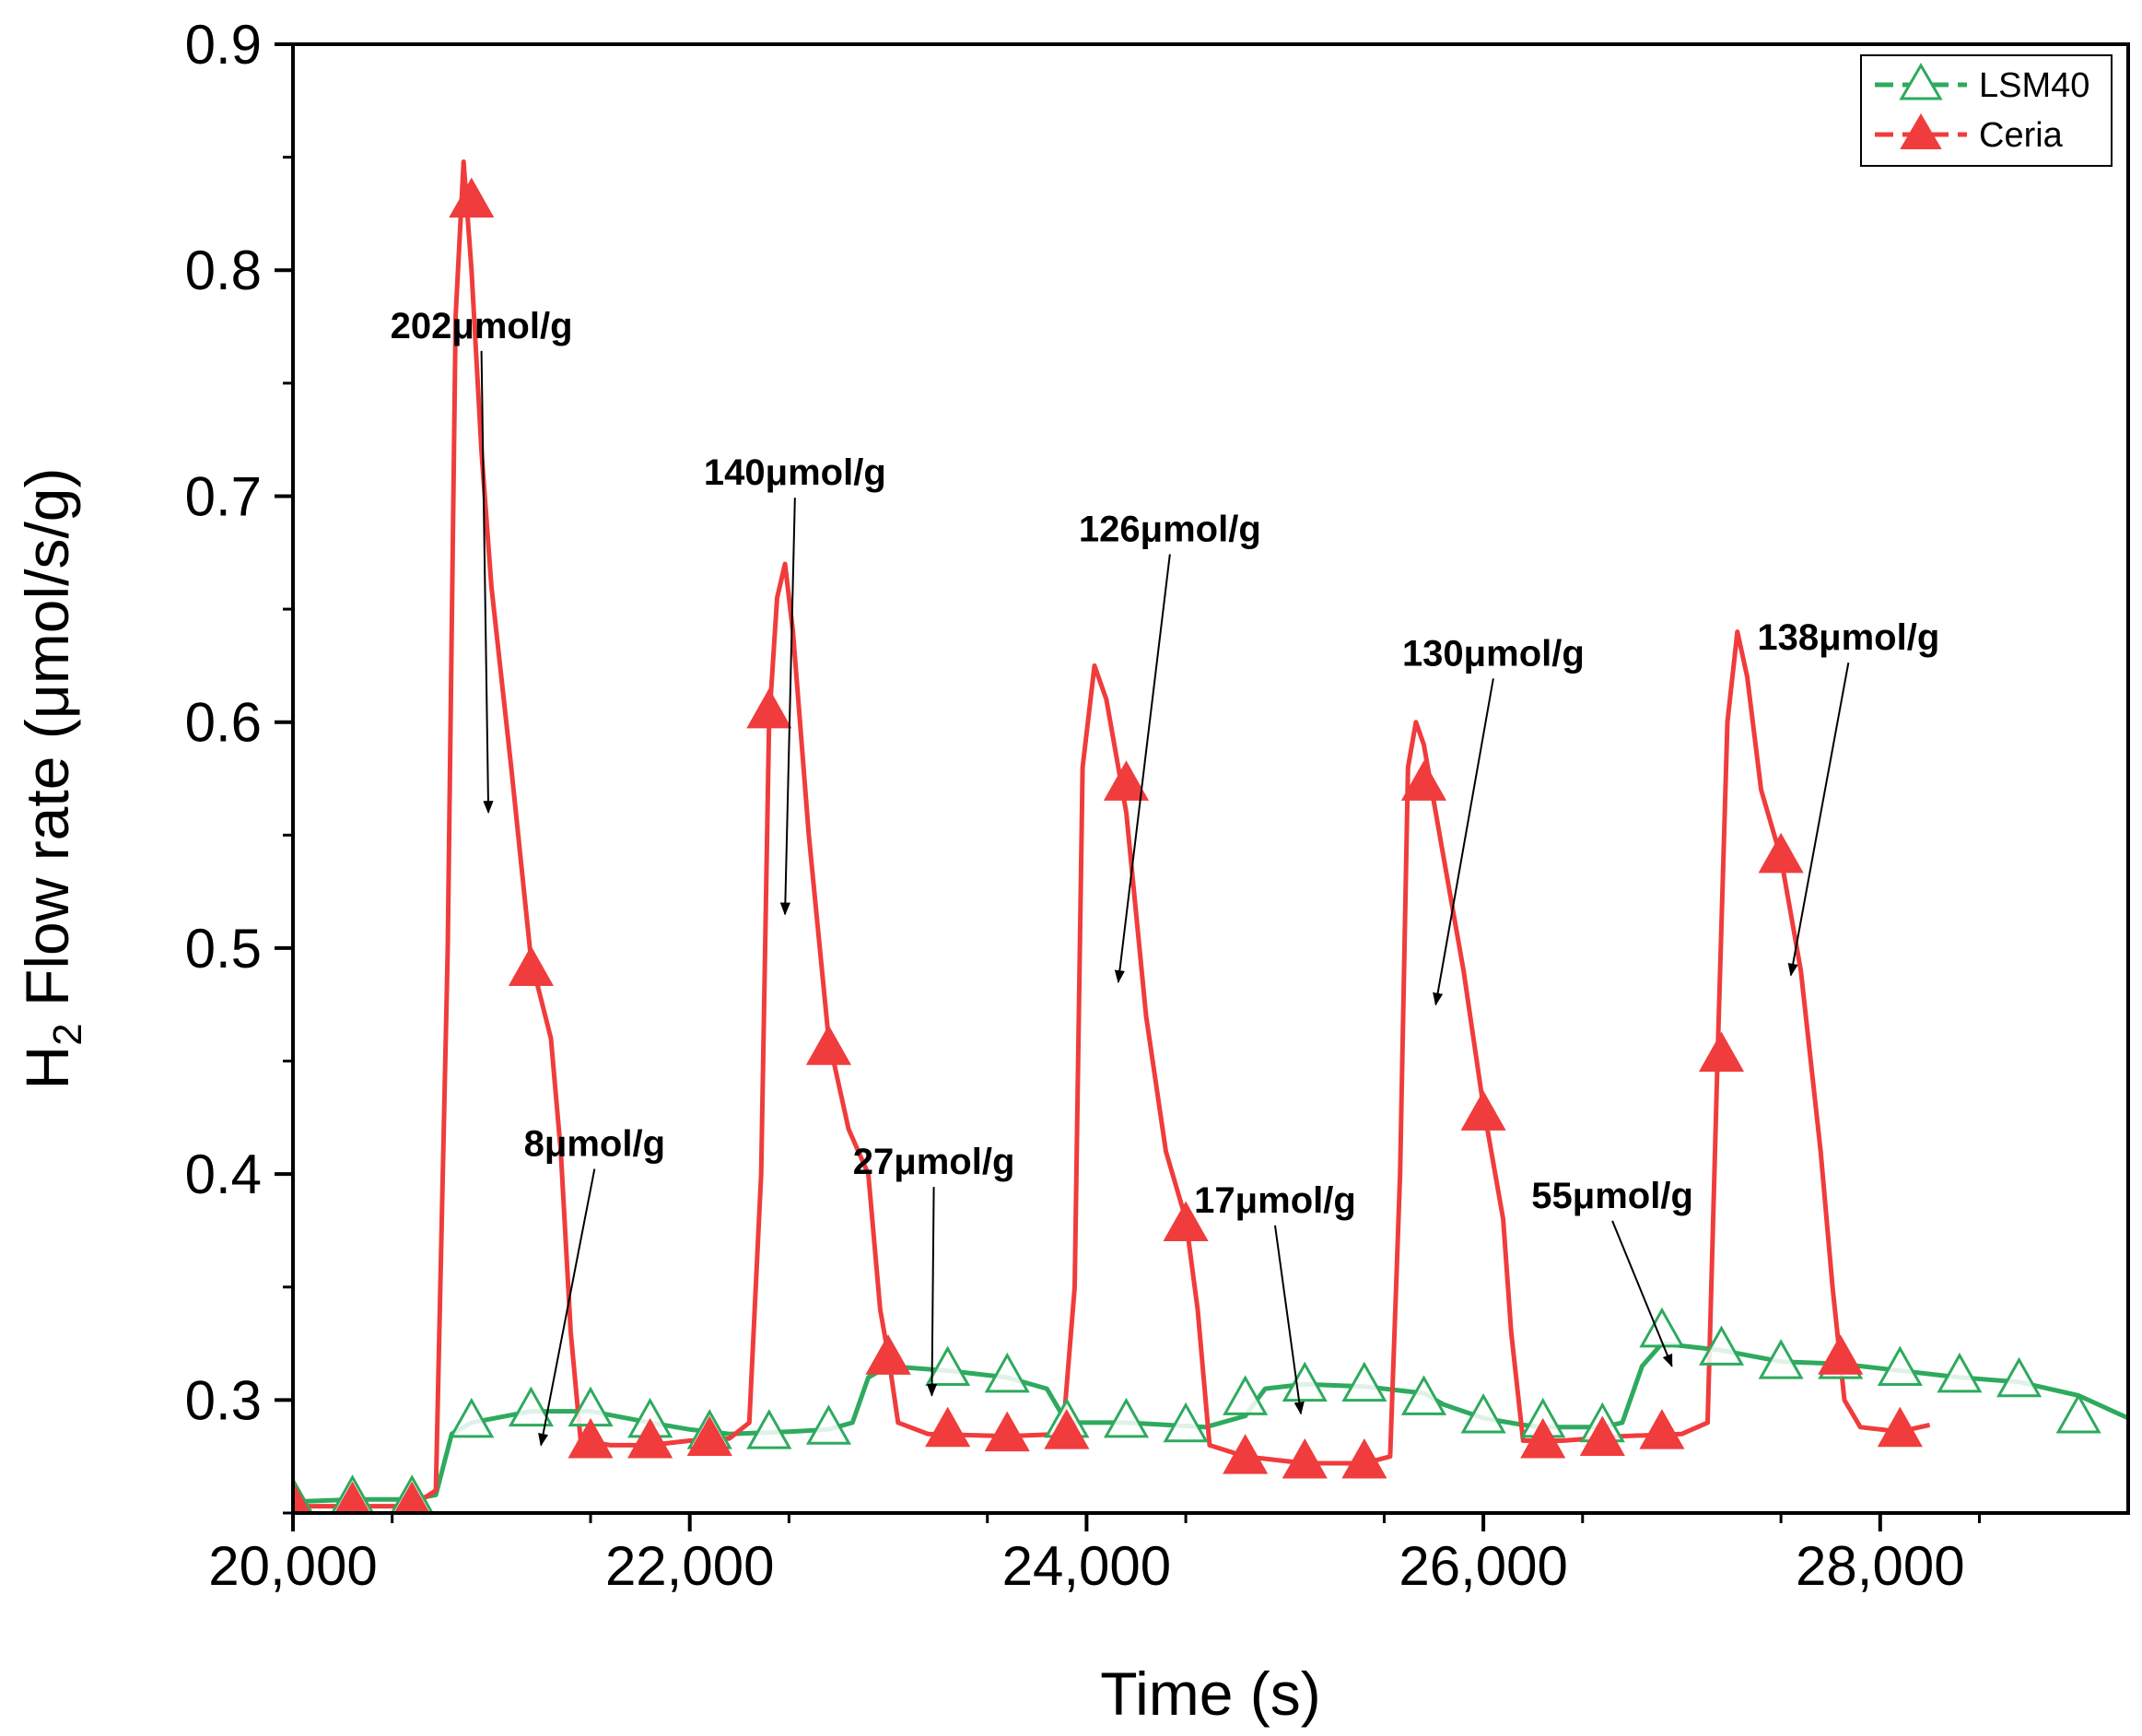 Image resolution: width=2142 pixels, height=1736 pixels. What do you see at coordinates (47, 746) in the screenshot?
I see `y-axis-title-rest: Flow rate (μmol/s/g)` at bounding box center [47, 746].